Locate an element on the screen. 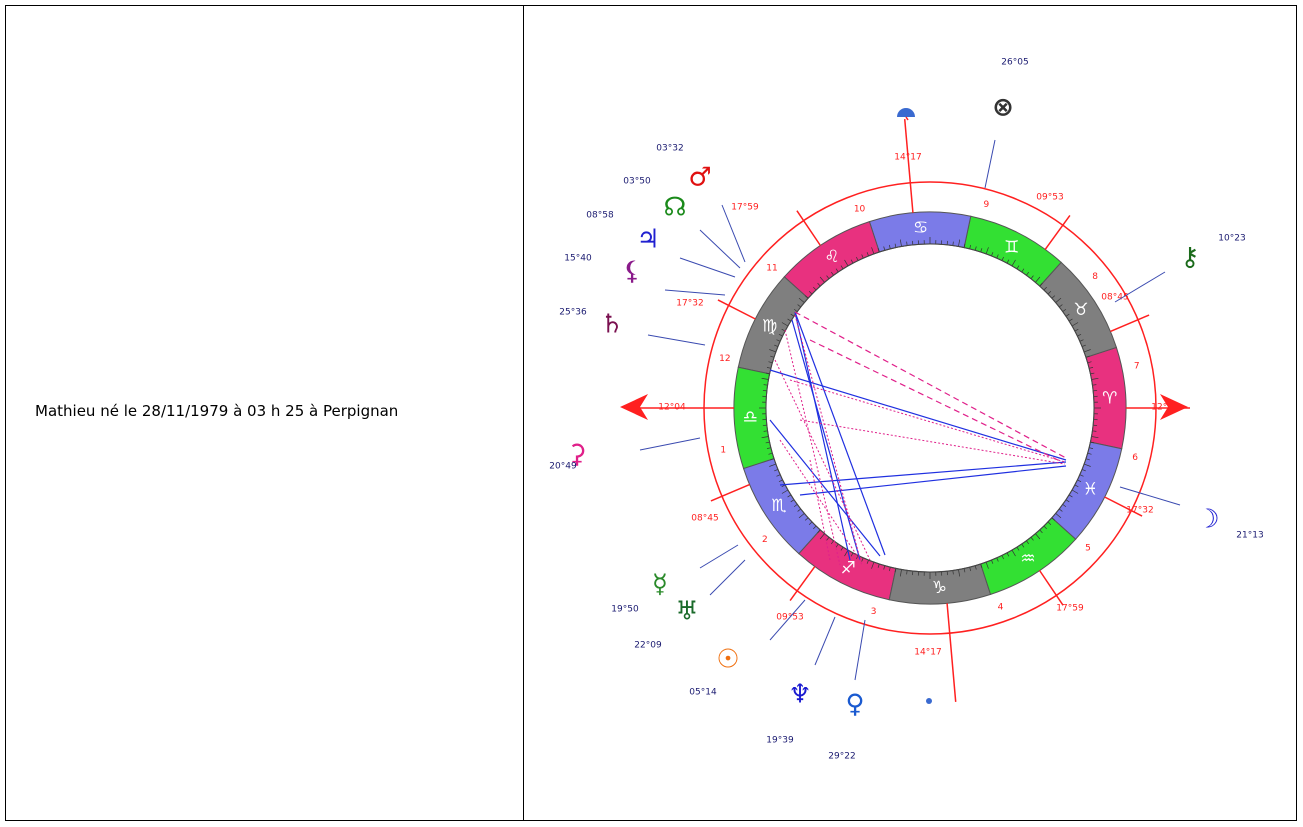  planet-degree: 29°22 is located at coordinates (841, 757).